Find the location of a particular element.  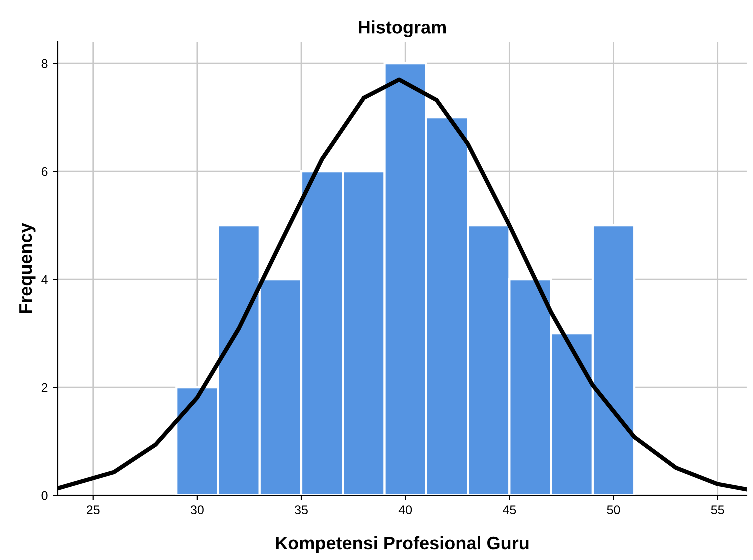

x-tick-label: 50 is located at coordinates (613, 510).